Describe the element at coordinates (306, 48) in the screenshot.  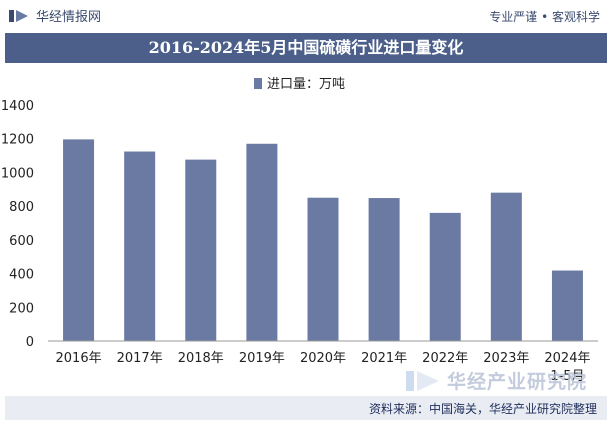
I see `chart-title: 2016-2024年5月中国硫磺行业进口量变化` at that location.